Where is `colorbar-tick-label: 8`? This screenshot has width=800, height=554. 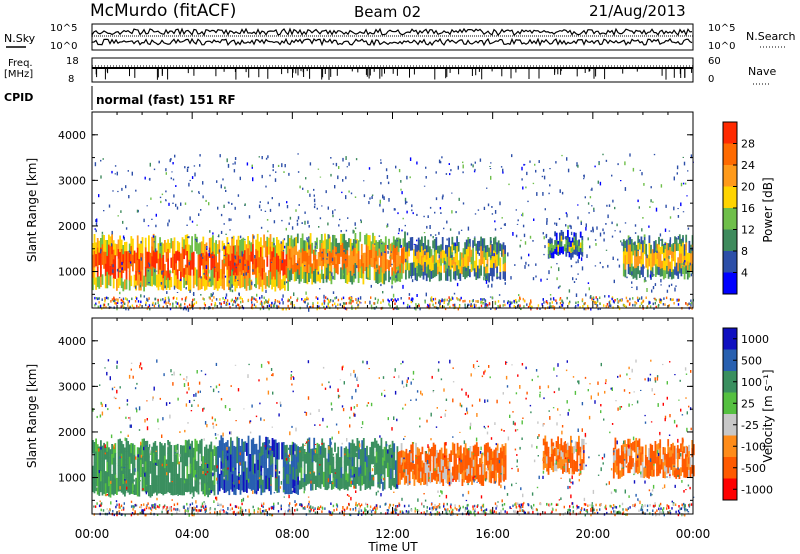
colorbar-tick-label: 8 is located at coordinates (744, 251).